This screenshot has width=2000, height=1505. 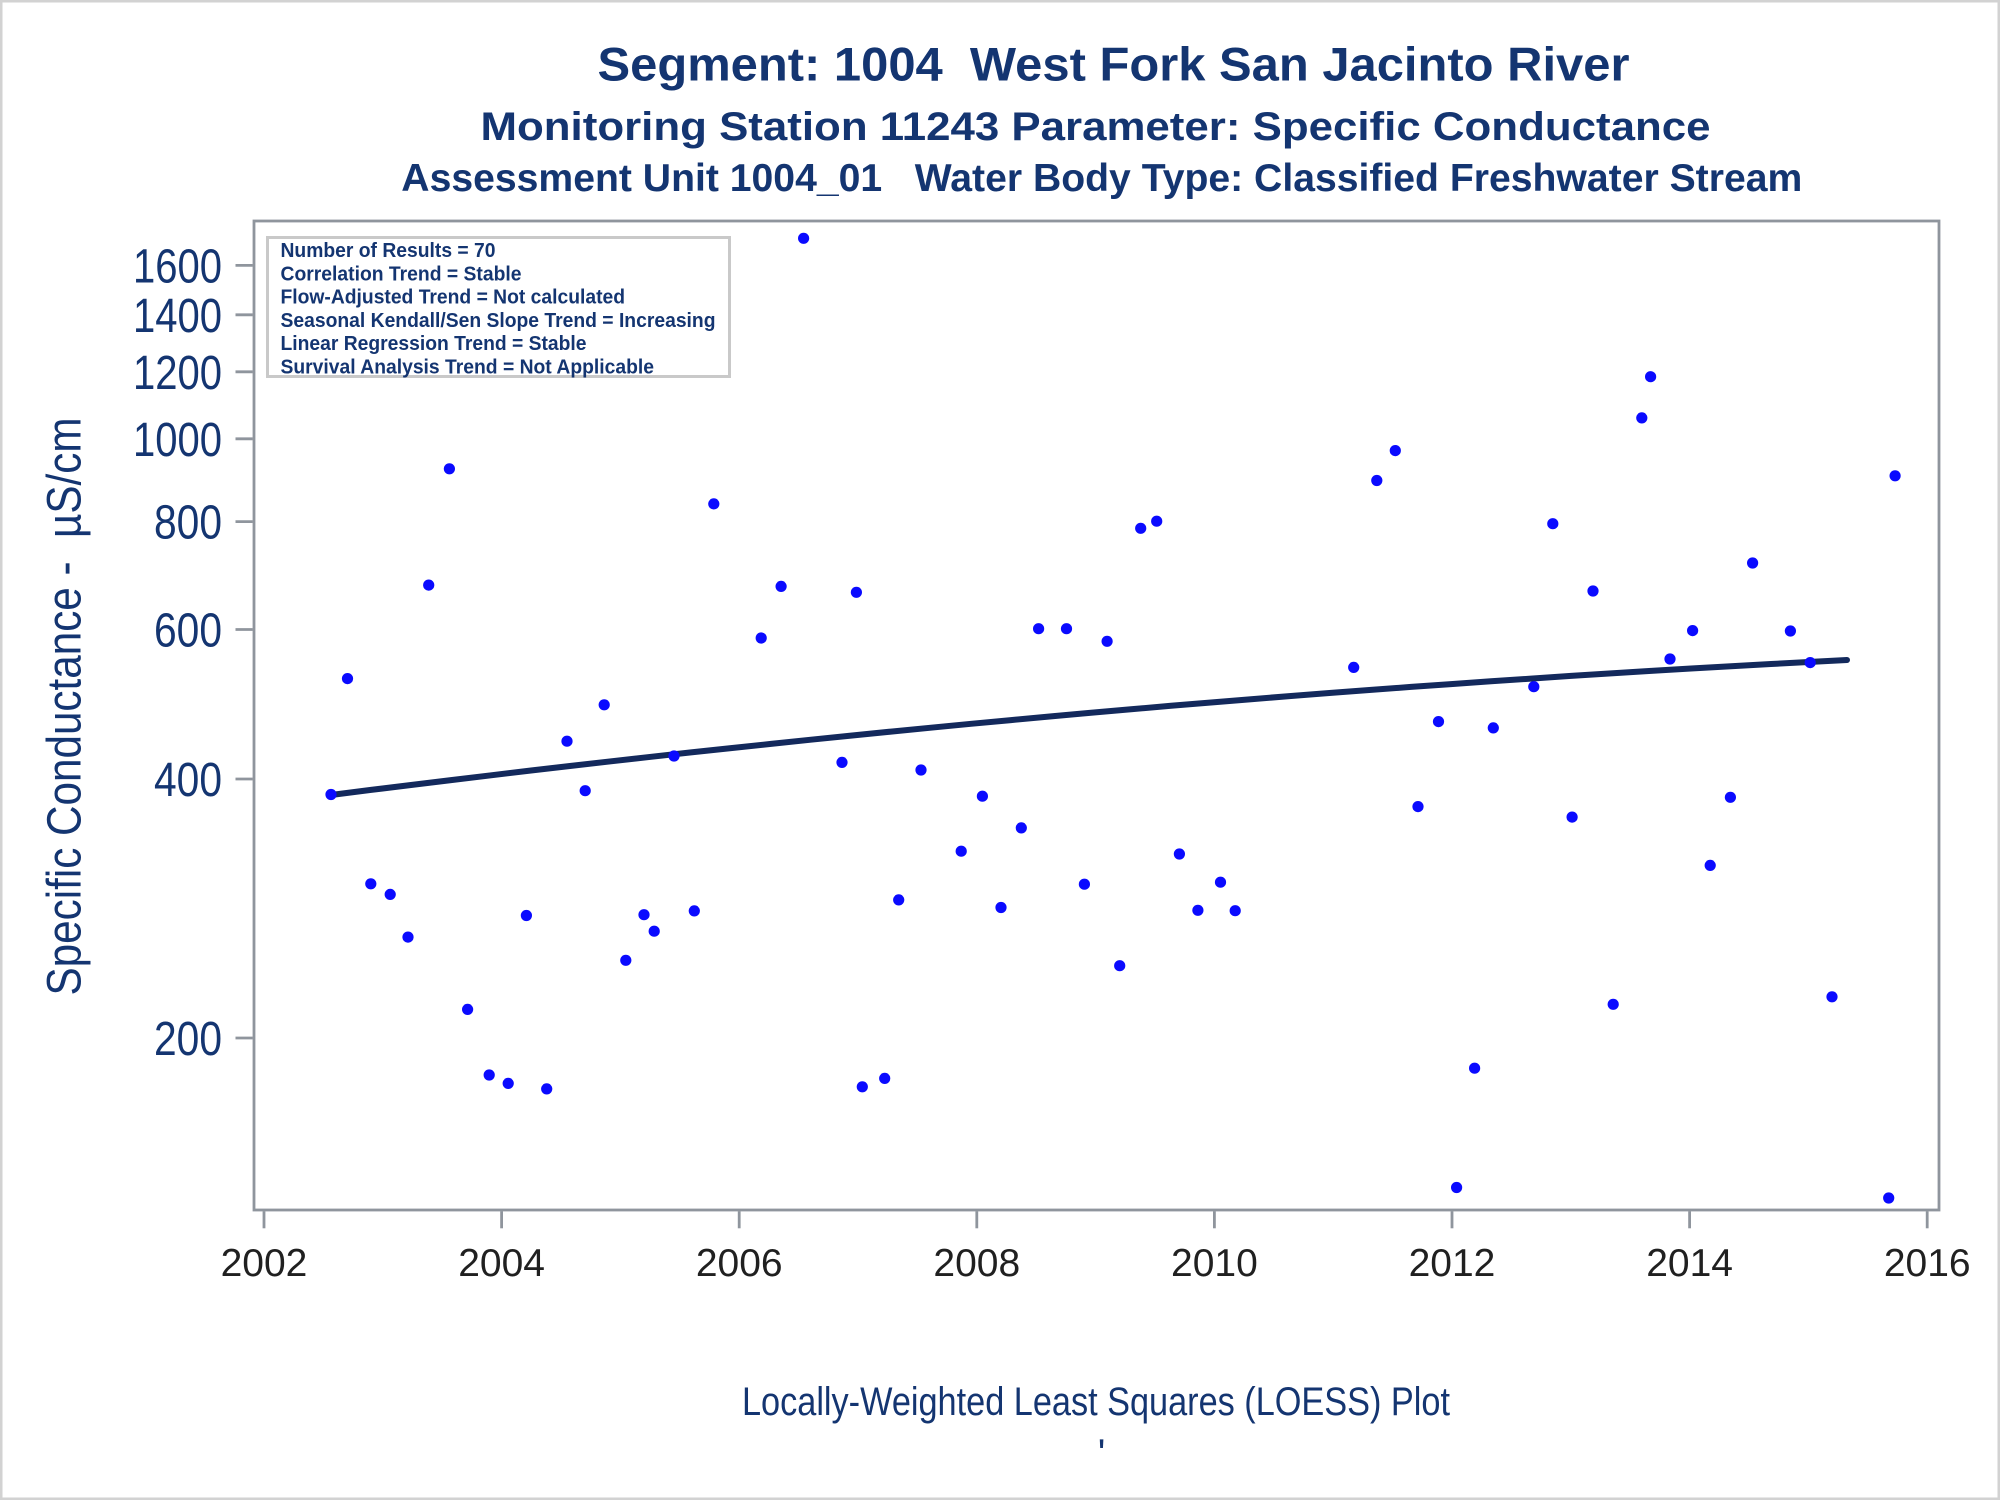 I want to click on svg-text: 2016, so click(x=1927, y=1263).